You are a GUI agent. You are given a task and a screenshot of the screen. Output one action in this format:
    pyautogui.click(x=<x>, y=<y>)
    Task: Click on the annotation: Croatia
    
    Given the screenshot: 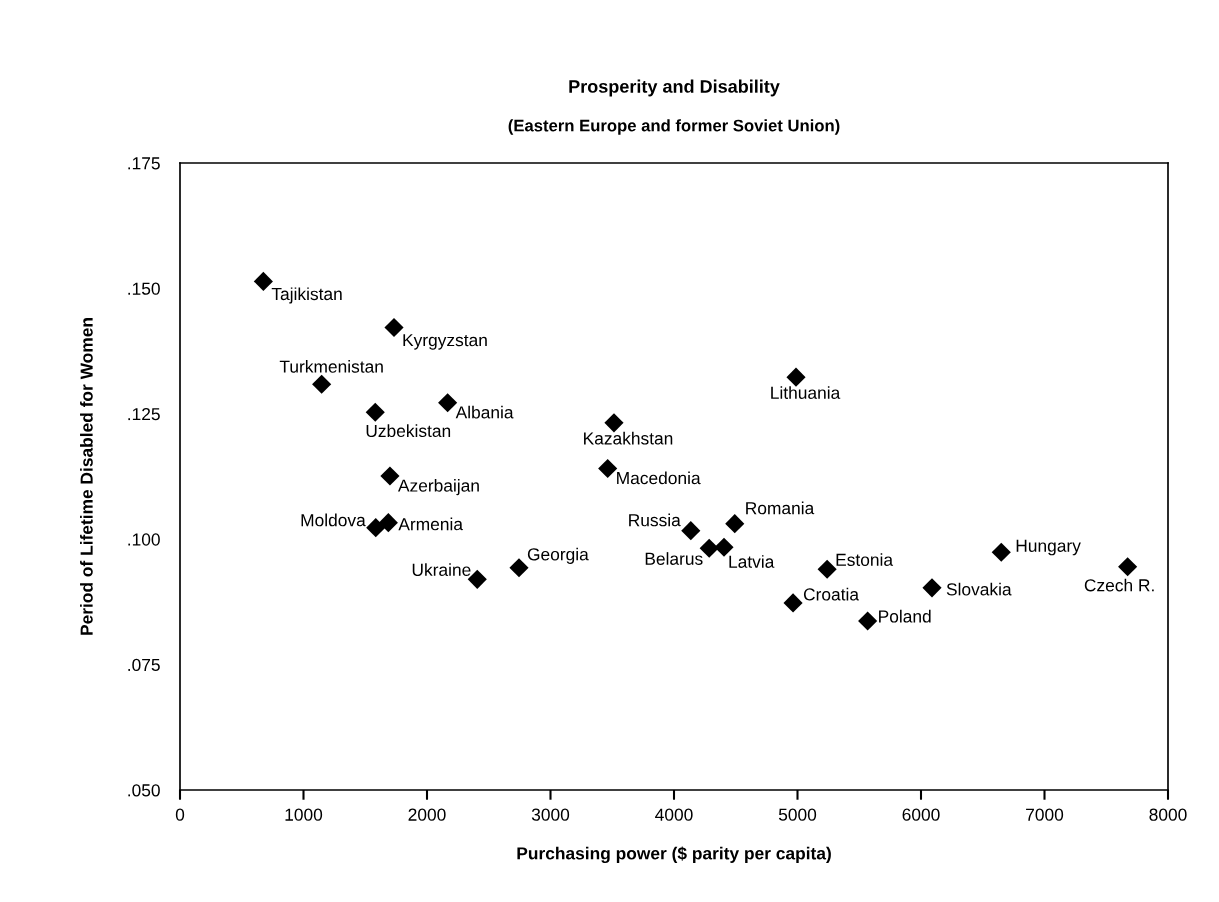 What is the action you would take?
    pyautogui.click(x=831, y=594)
    